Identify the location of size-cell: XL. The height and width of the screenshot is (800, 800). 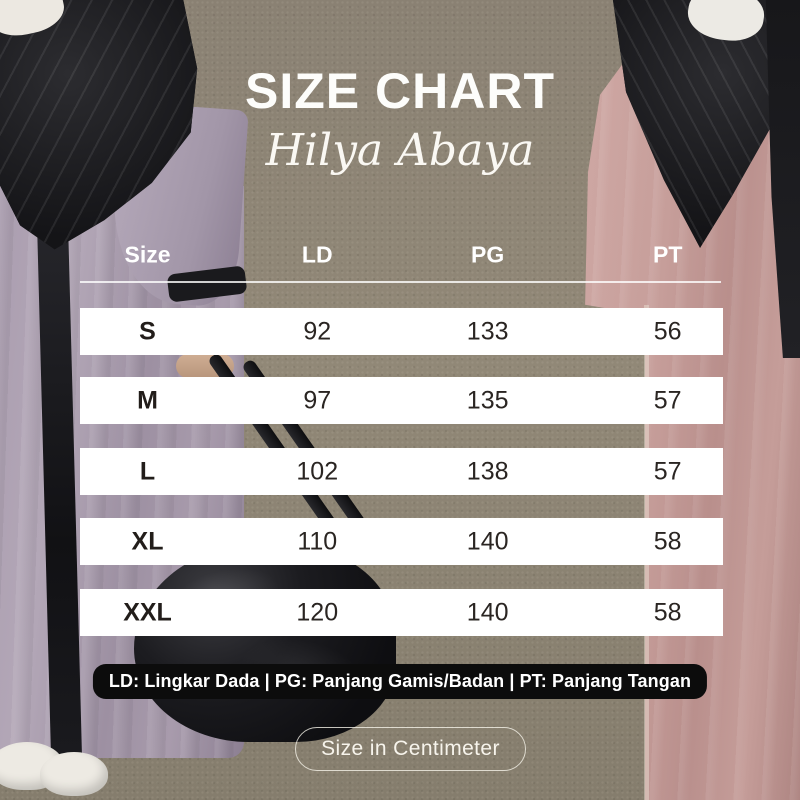
(147, 541).